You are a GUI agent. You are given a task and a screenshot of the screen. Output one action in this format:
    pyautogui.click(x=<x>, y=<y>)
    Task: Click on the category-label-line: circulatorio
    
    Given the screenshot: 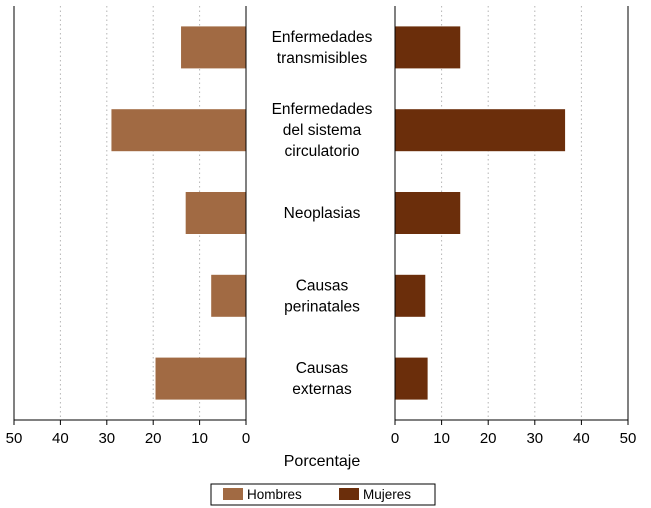 What is the action you would take?
    pyautogui.click(x=322, y=151)
    